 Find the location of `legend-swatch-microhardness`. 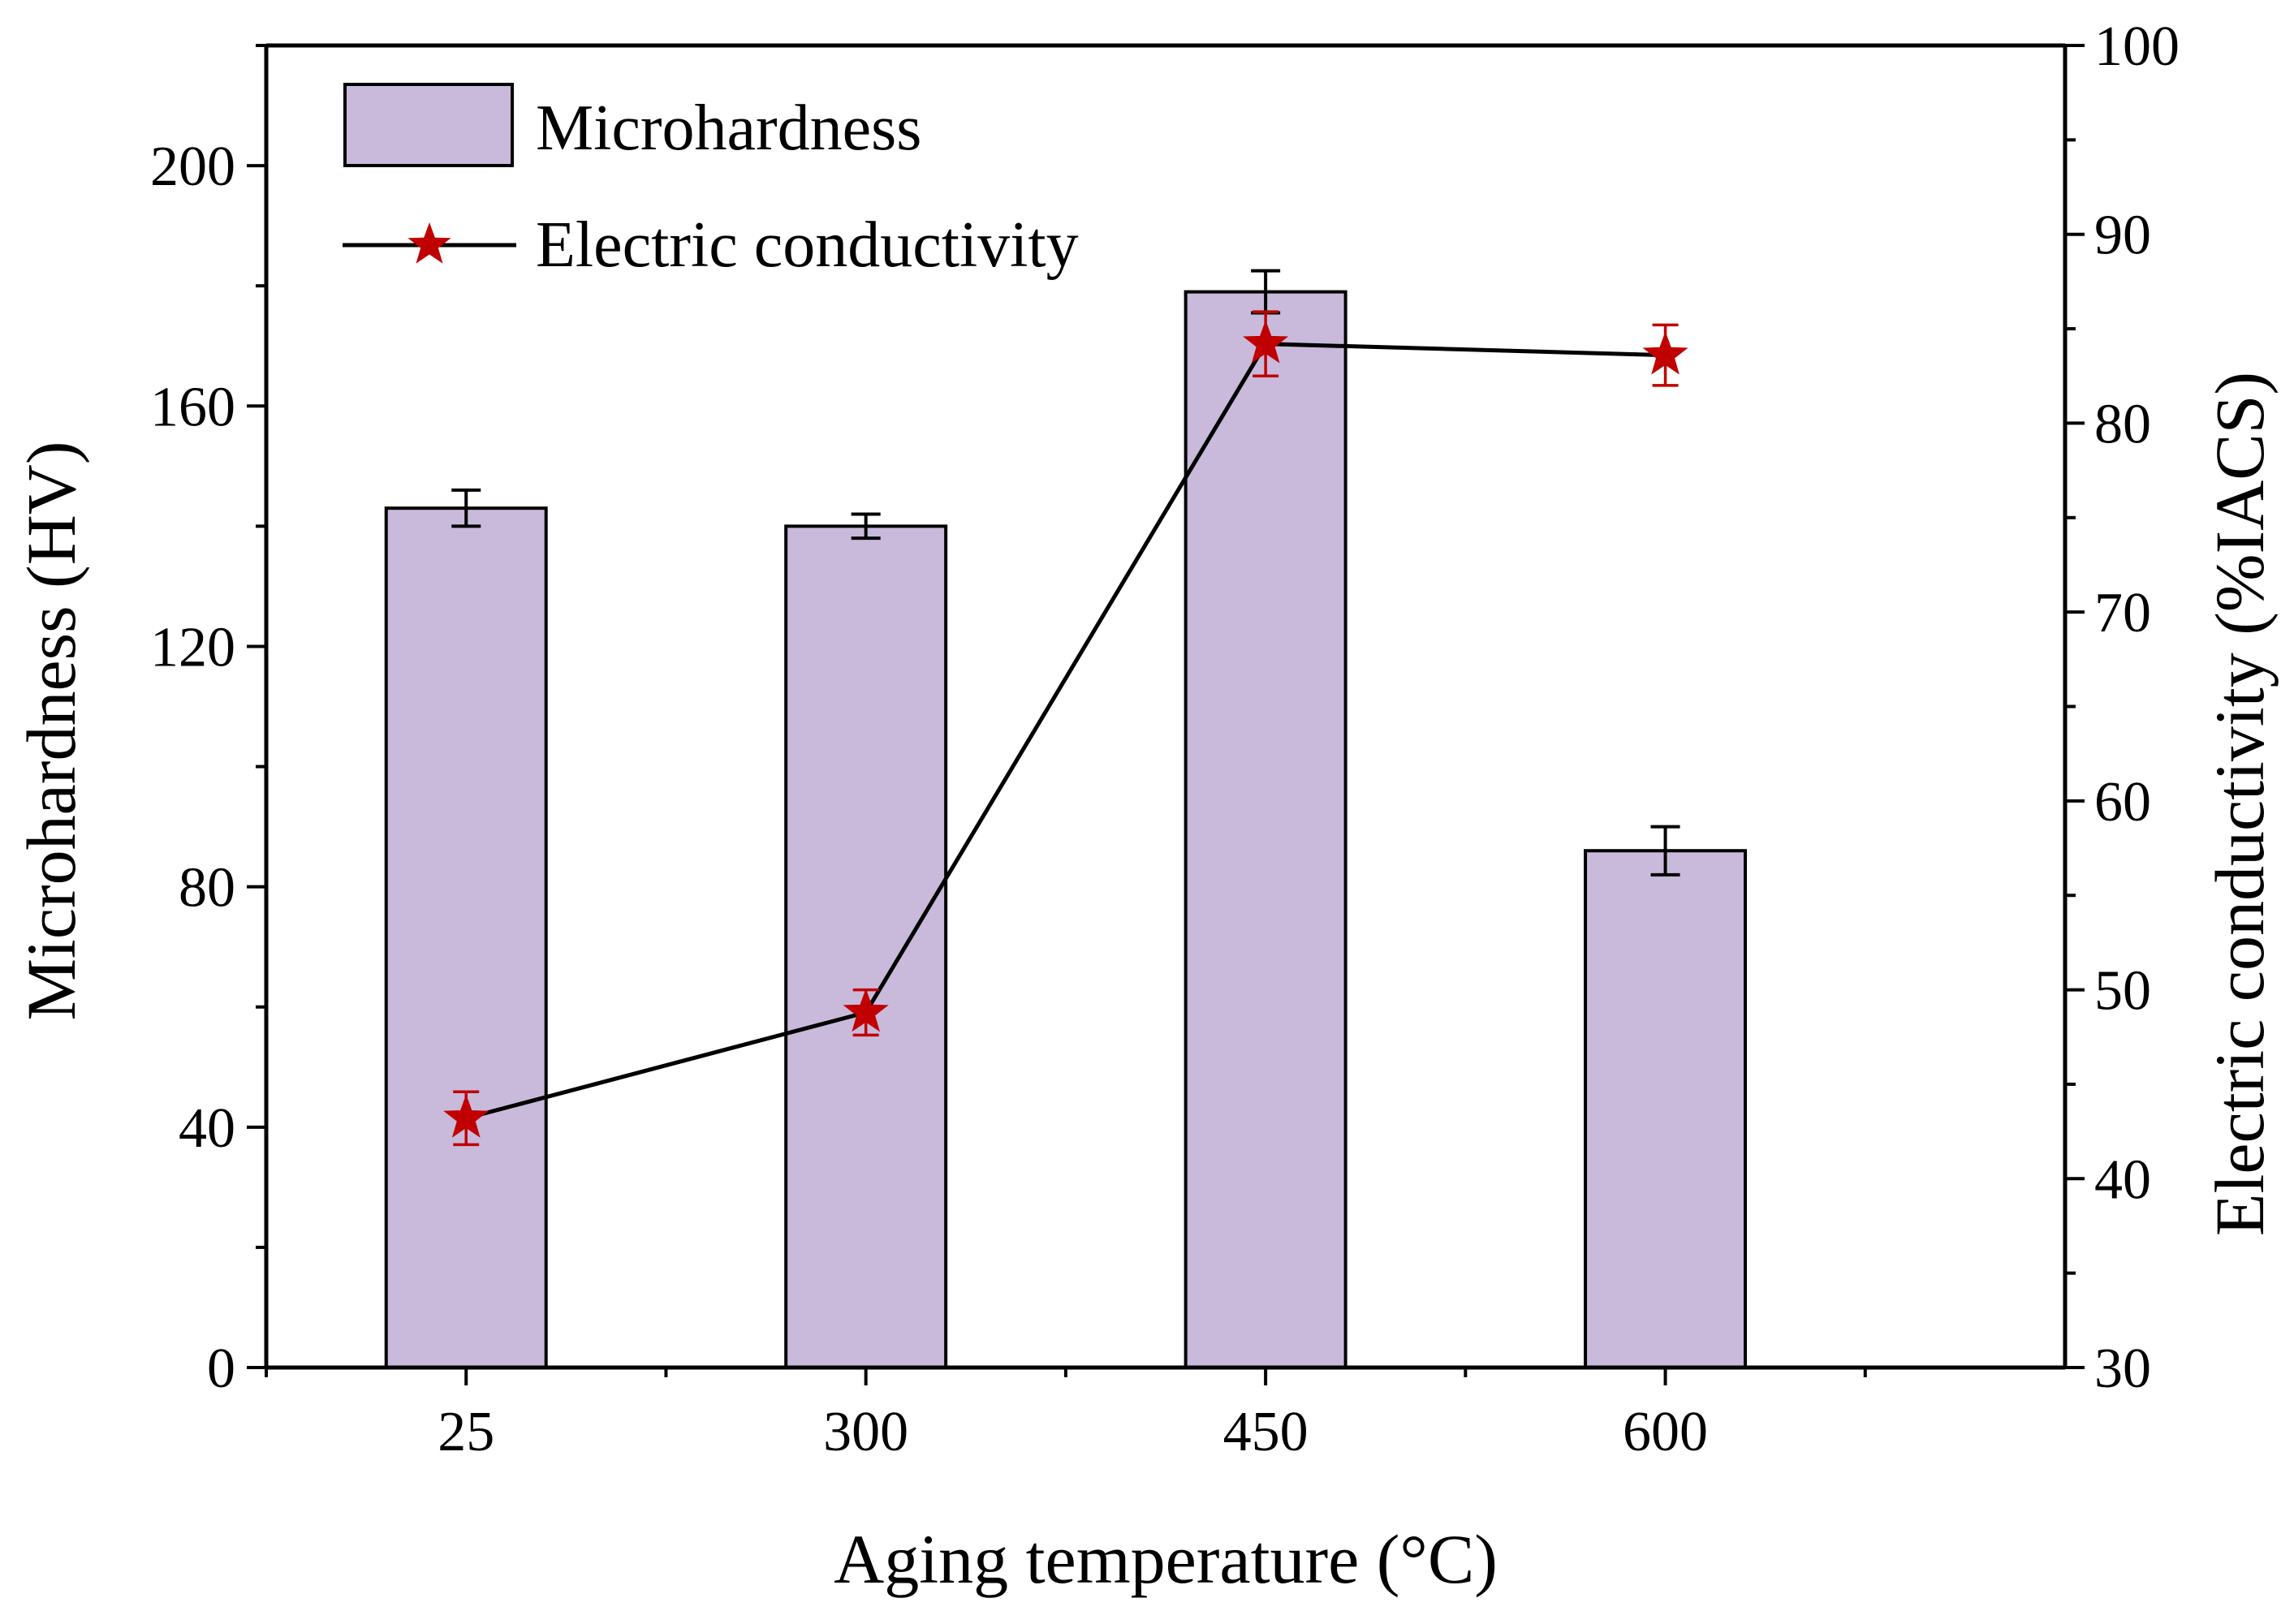

legend-swatch-microhardness is located at coordinates (429, 125).